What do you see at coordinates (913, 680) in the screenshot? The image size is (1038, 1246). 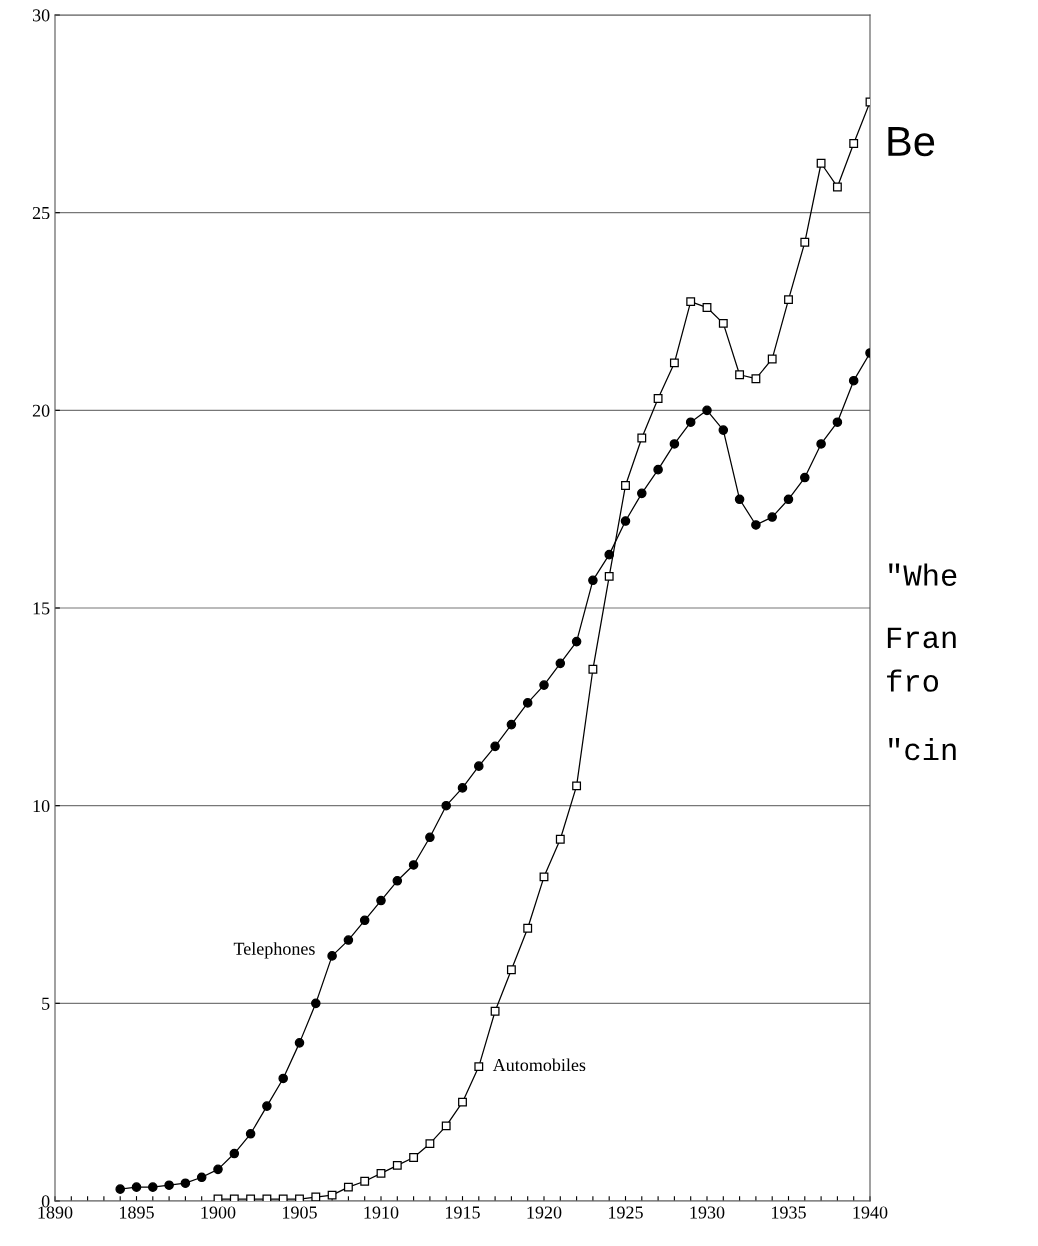 I see `text: fro` at bounding box center [913, 680].